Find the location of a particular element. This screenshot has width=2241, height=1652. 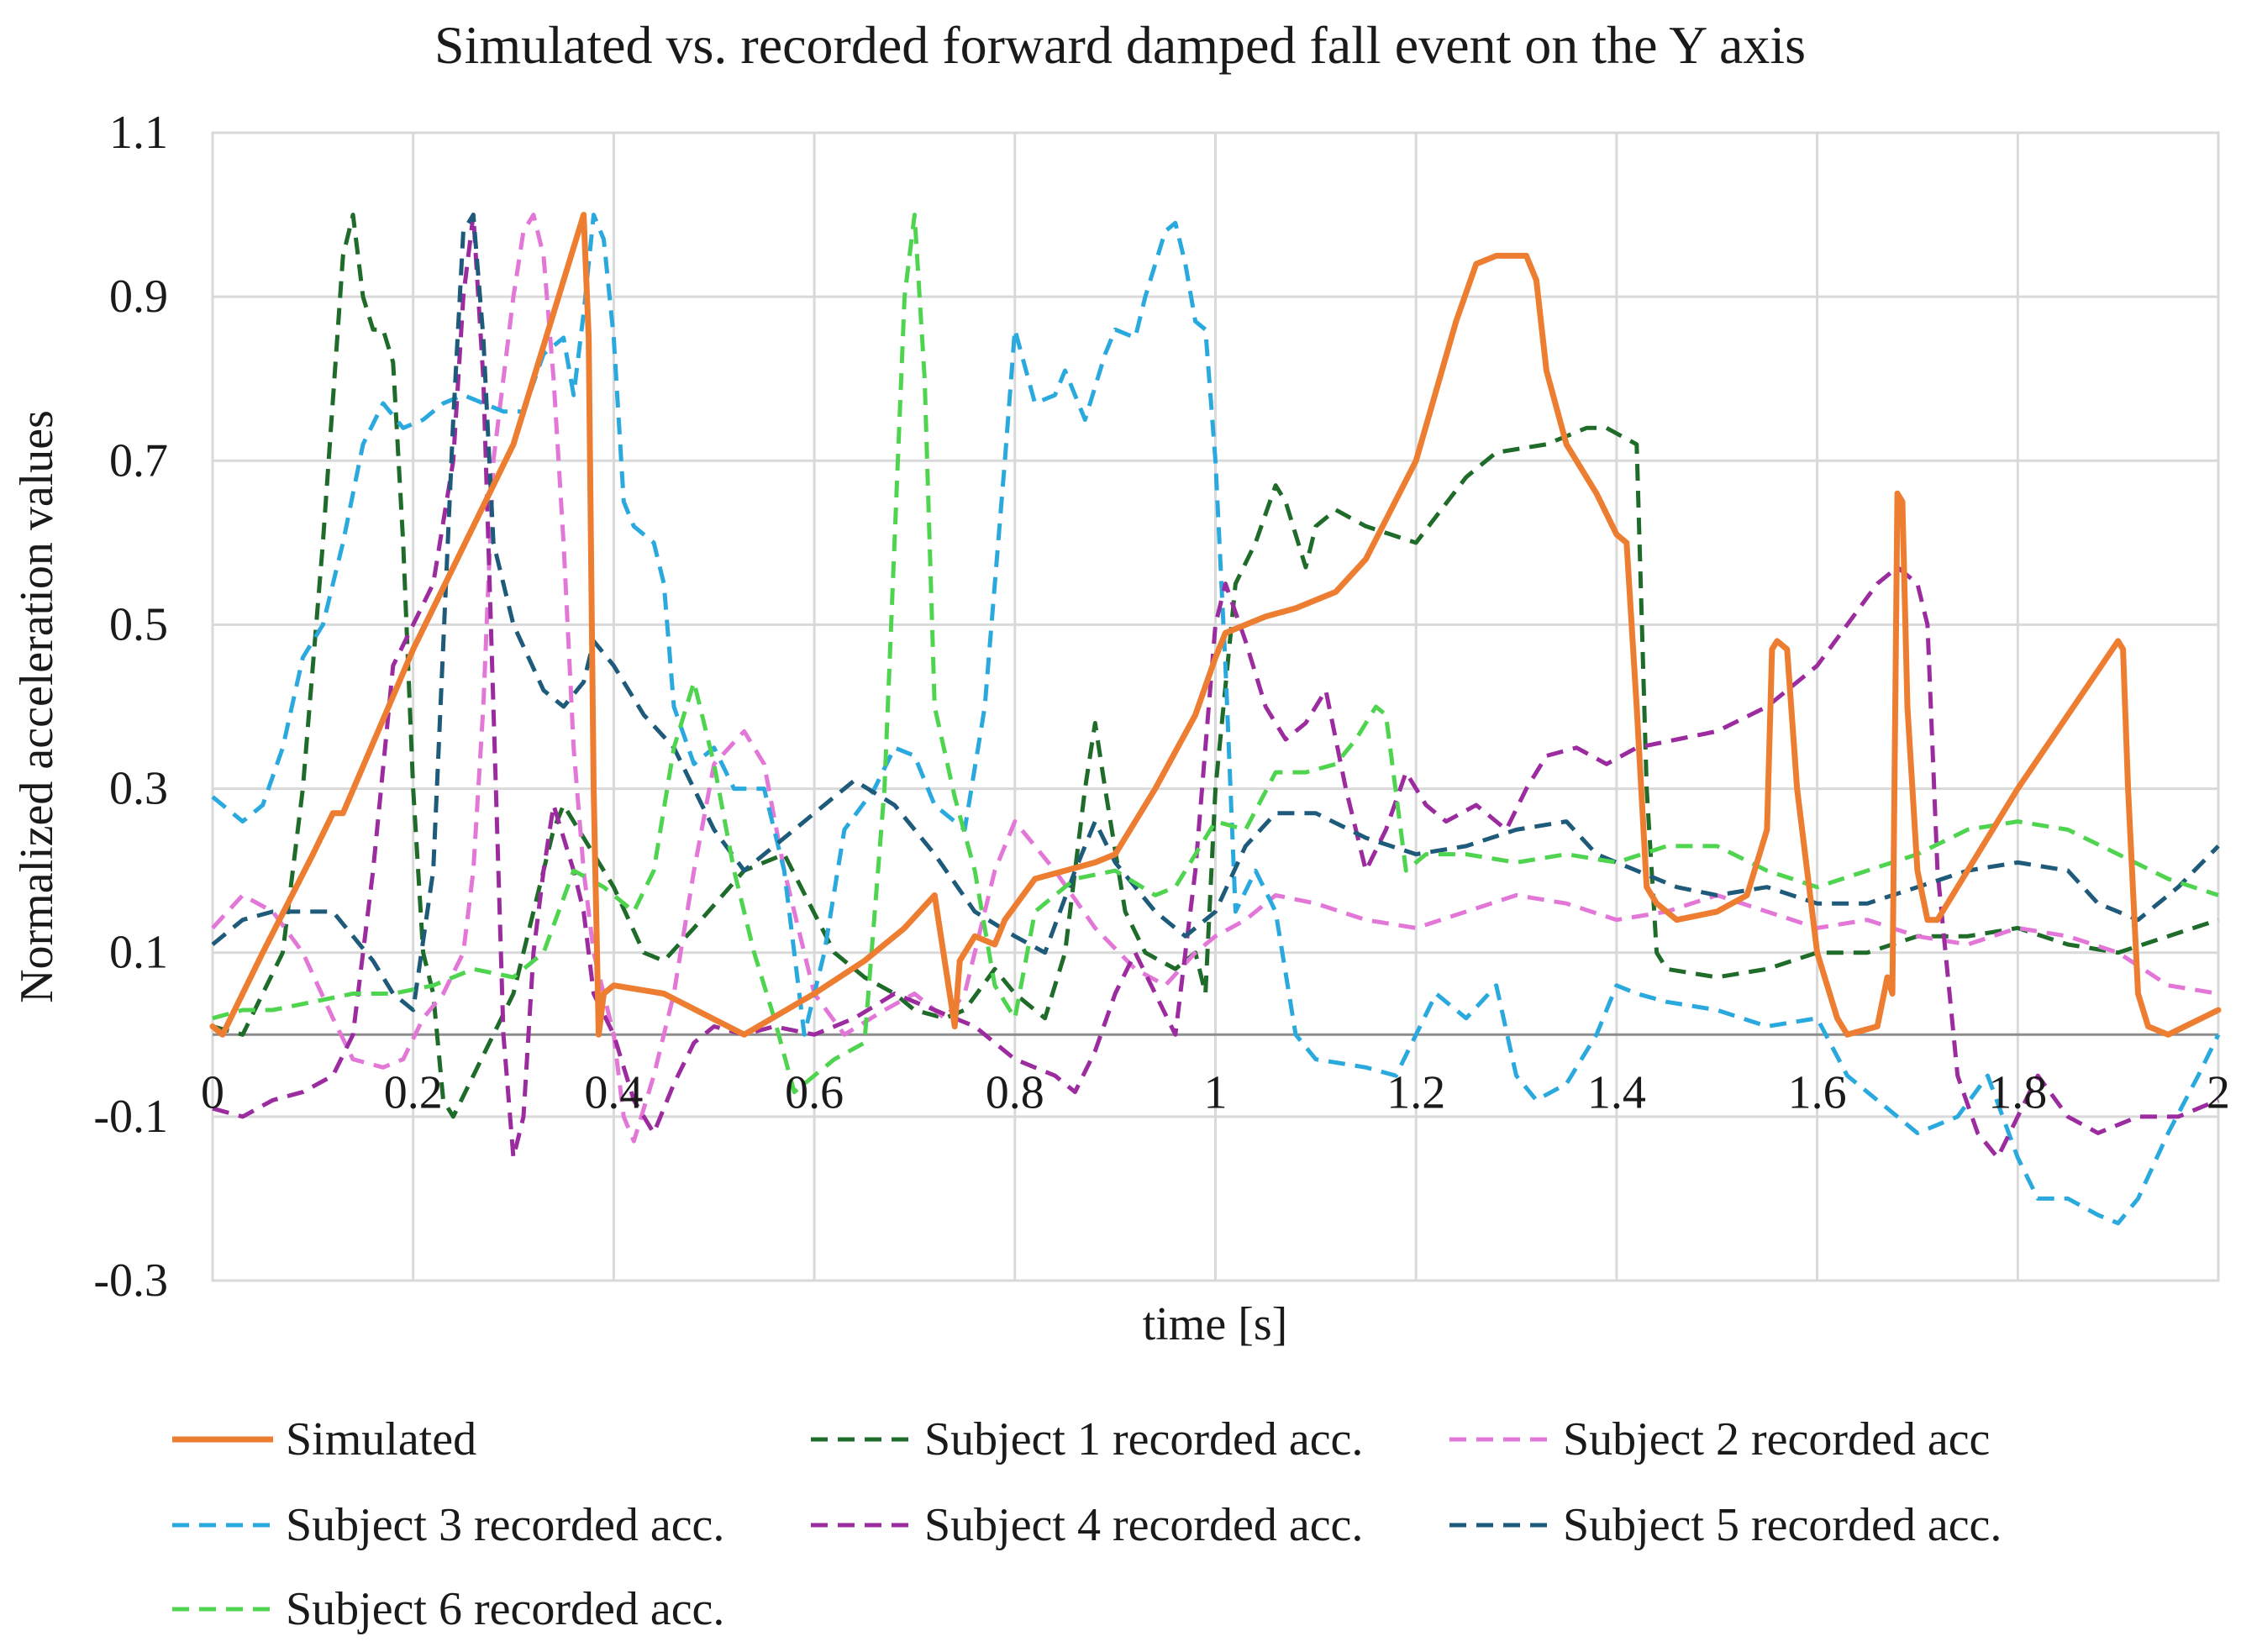

legend-item: Subject 5 recorded acc. is located at coordinates (1725, 1525).